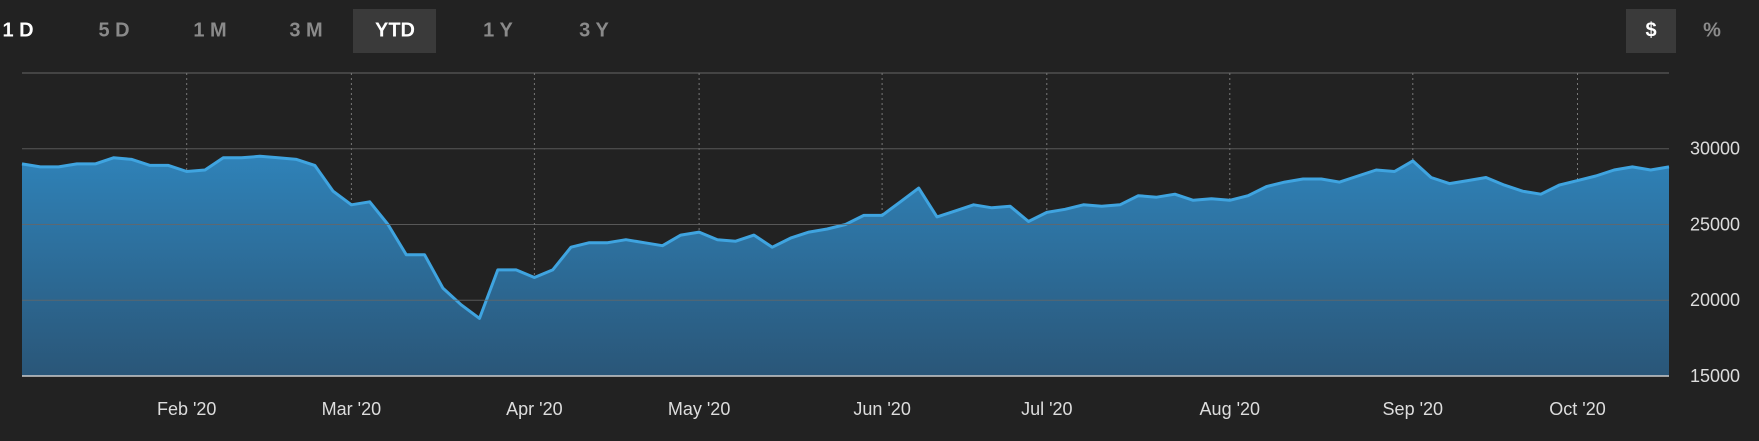 The image size is (1759, 441). What do you see at coordinates (699, 409) in the screenshot?
I see `x-tick-label: May '20` at bounding box center [699, 409].